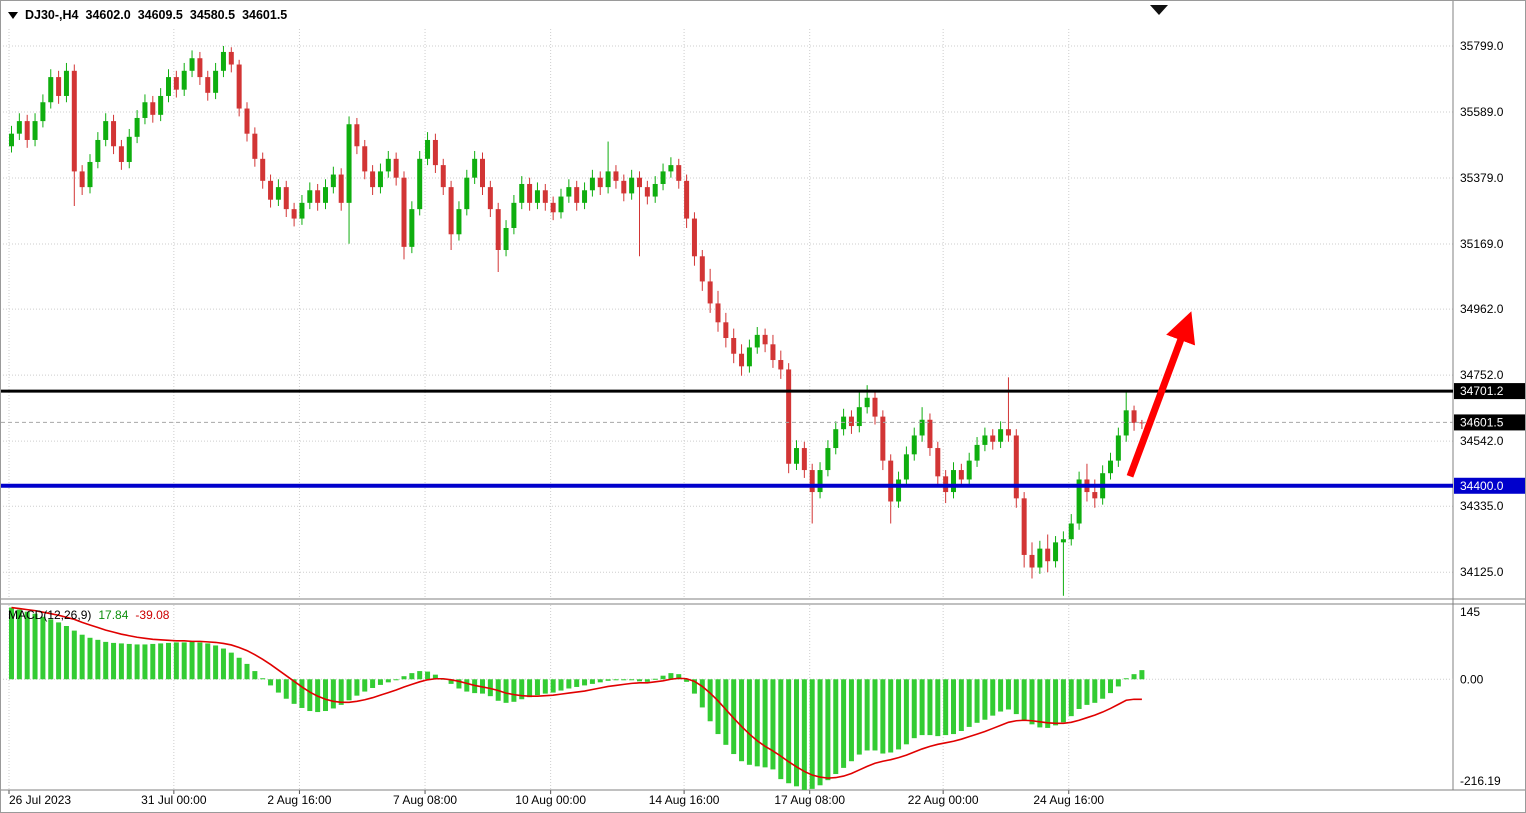 The width and height of the screenshot is (1526, 813). Describe the element at coordinates (1482, 178) in the screenshot. I see `price-tick-label: 35379.0` at that location.